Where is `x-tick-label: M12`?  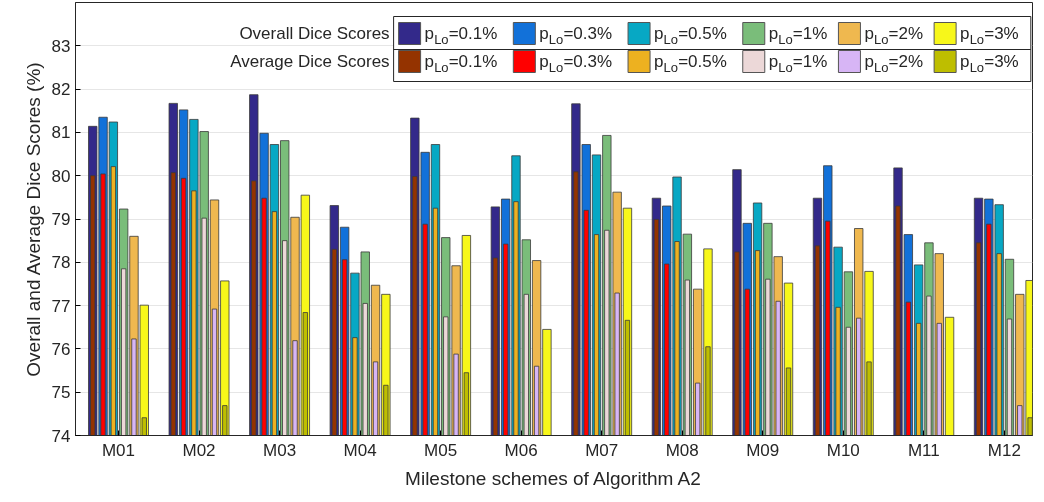
x-tick-label: M12 is located at coordinates (1004, 450).